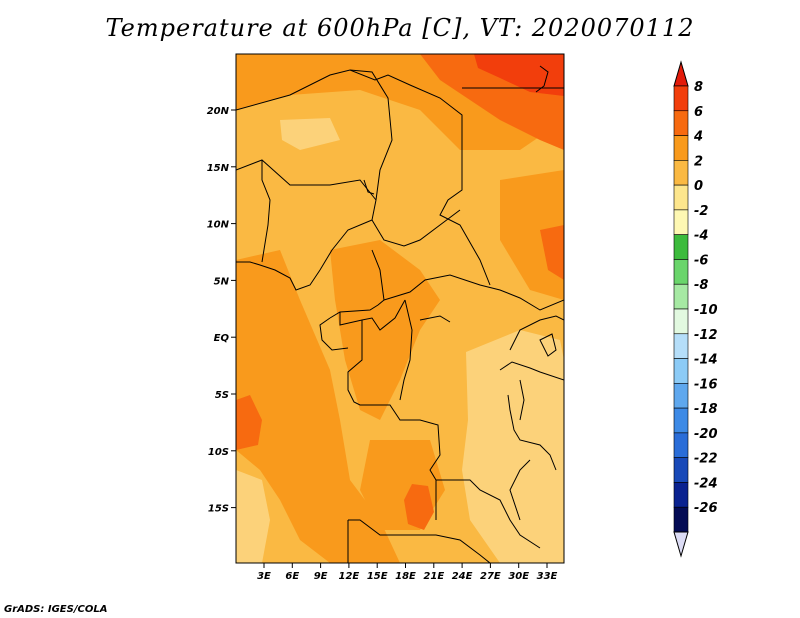 This screenshot has height=618, width=800. Describe the element at coordinates (518, 576) in the screenshot. I see `lon-tick-label: 30E` at that location.